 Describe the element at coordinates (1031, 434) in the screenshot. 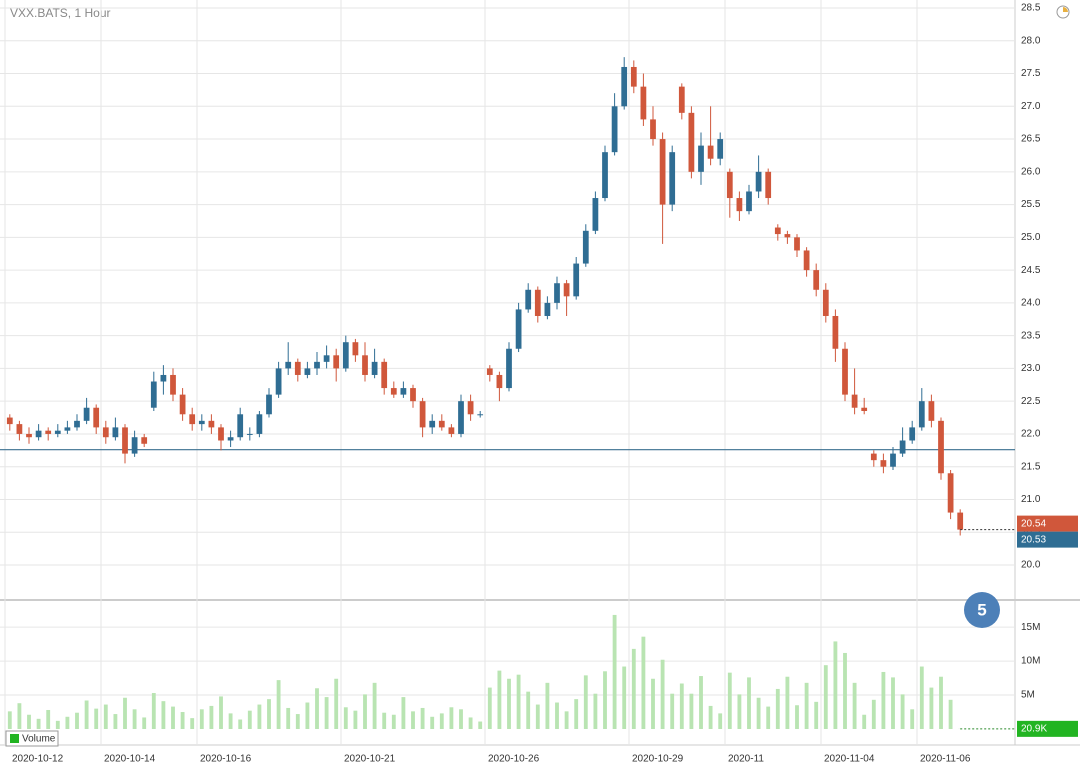

I see `y-tick-label: 22.0` at that location.